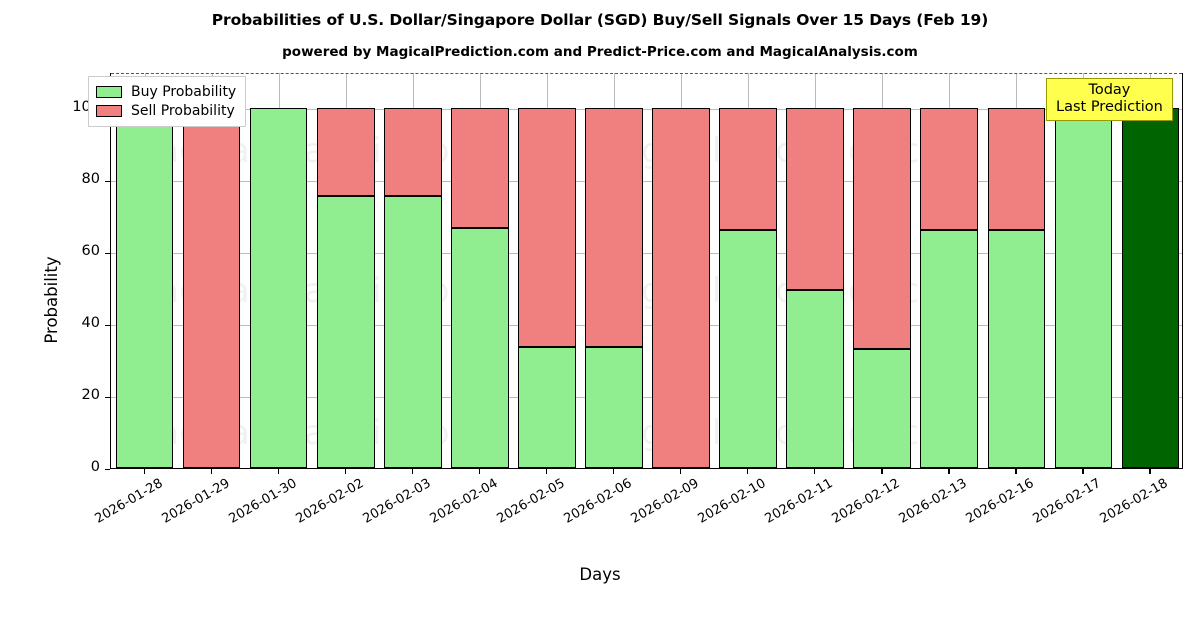 The width and height of the screenshot is (1200, 639). I want to click on bar-segment-today, so click(1150, 288).